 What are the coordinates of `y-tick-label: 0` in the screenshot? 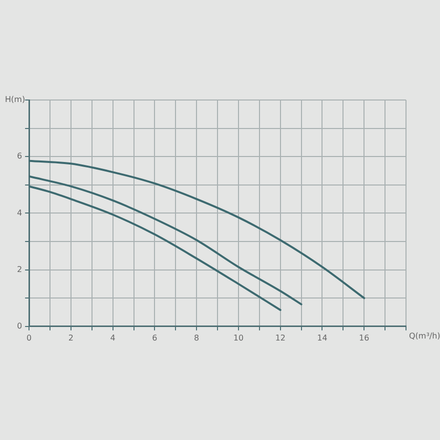 It's located at (19, 325).